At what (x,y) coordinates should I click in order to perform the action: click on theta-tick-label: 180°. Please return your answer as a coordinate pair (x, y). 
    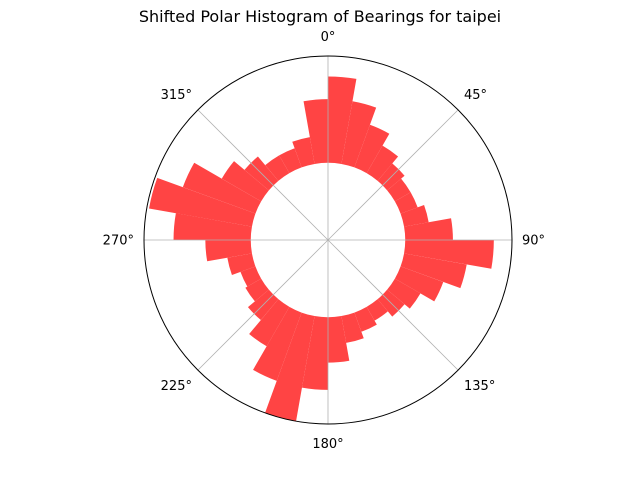
    Looking at the image, I should click on (327, 444).